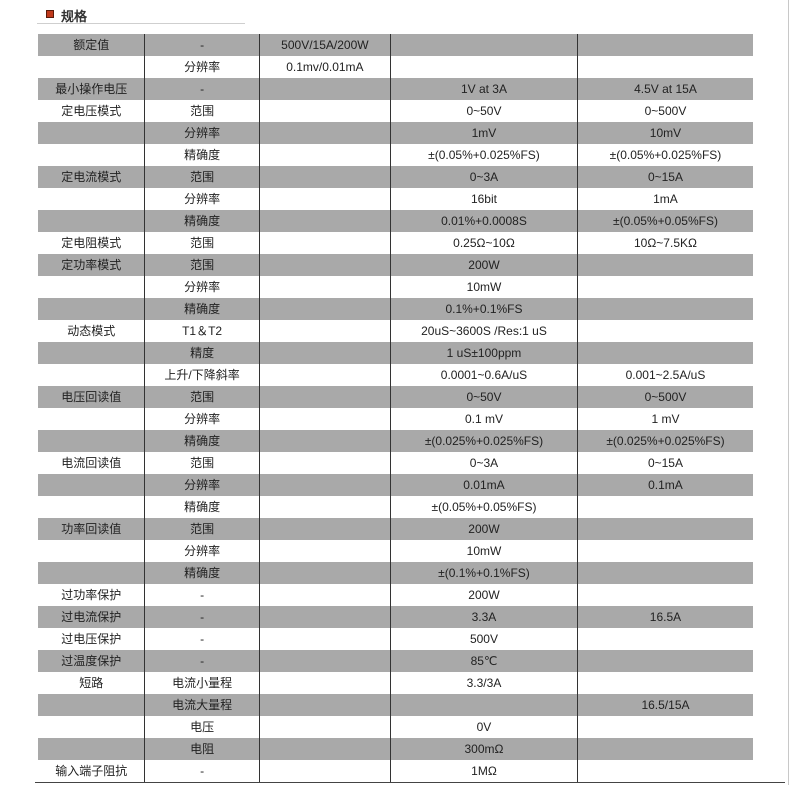 The width and height of the screenshot is (794, 785). What do you see at coordinates (324, 45) in the screenshot?
I see `spec-value-rated: 500V/15A/200W` at bounding box center [324, 45].